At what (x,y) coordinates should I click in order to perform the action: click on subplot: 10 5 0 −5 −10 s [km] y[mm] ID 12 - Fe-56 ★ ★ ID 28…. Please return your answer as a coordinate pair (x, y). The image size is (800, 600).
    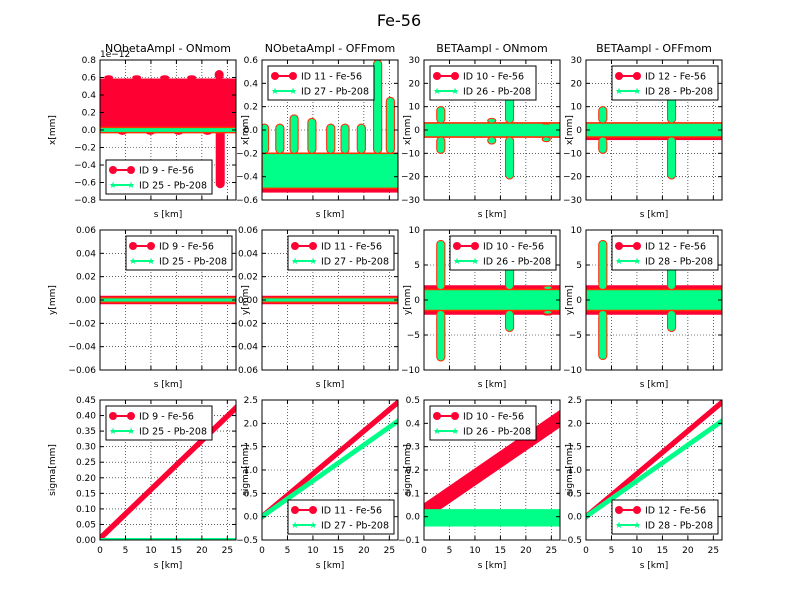
    Looking at the image, I should click on (643, 308).